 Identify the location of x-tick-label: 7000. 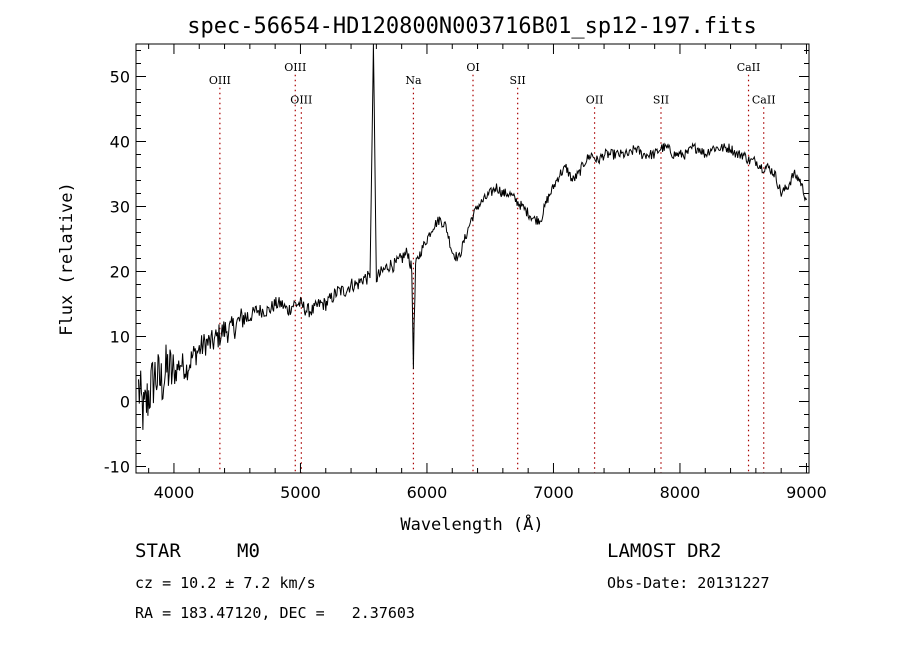
(553, 492).